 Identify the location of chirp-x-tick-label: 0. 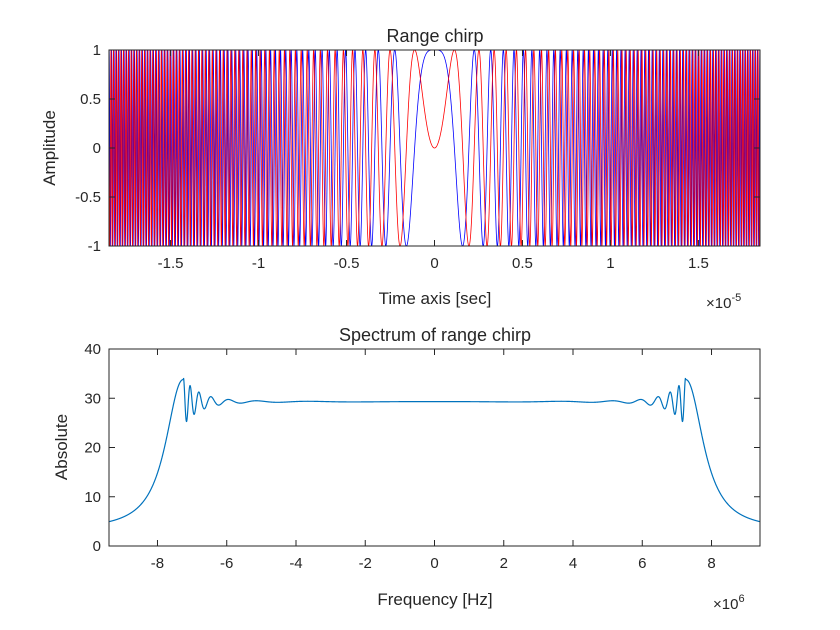
(434, 263).